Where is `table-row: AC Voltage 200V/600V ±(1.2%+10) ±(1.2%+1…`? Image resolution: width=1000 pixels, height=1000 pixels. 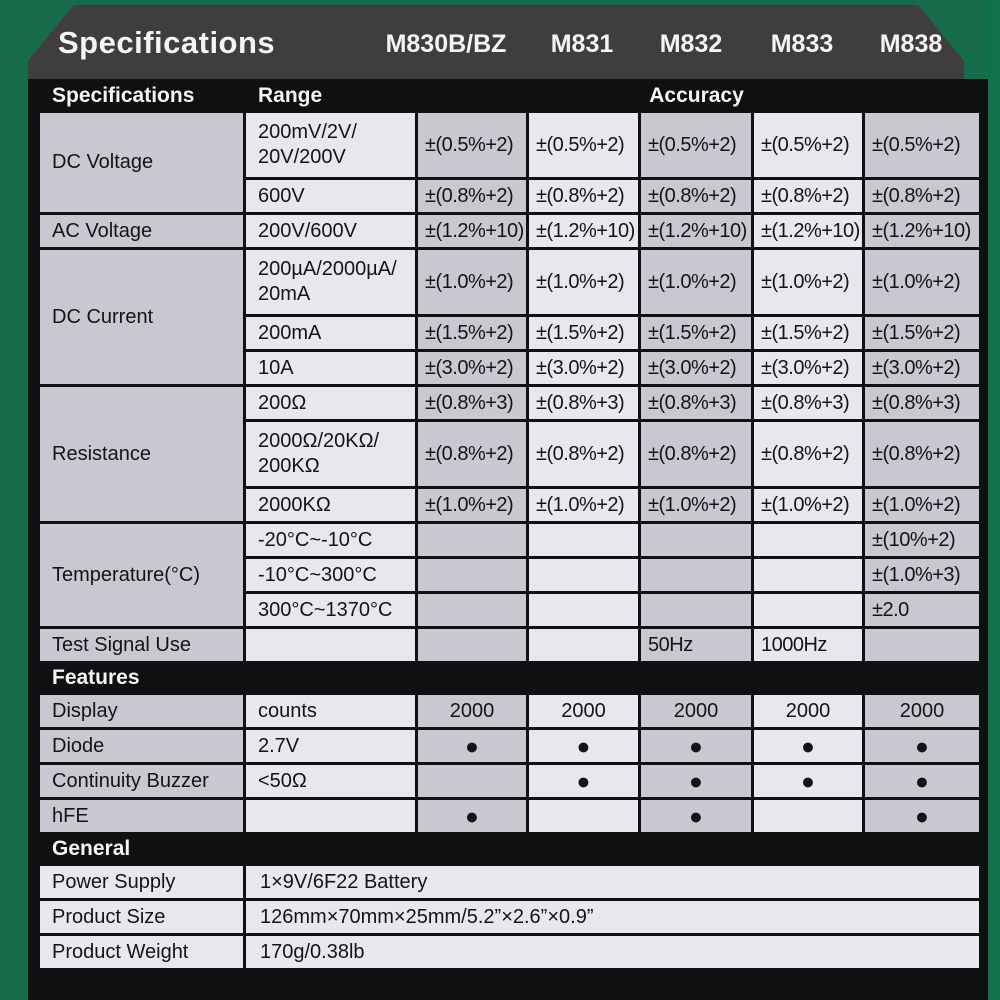
table-row: AC Voltage 200V/600V ±(1.2%+10) ±(1.2%+1… is located at coordinates (509, 231).